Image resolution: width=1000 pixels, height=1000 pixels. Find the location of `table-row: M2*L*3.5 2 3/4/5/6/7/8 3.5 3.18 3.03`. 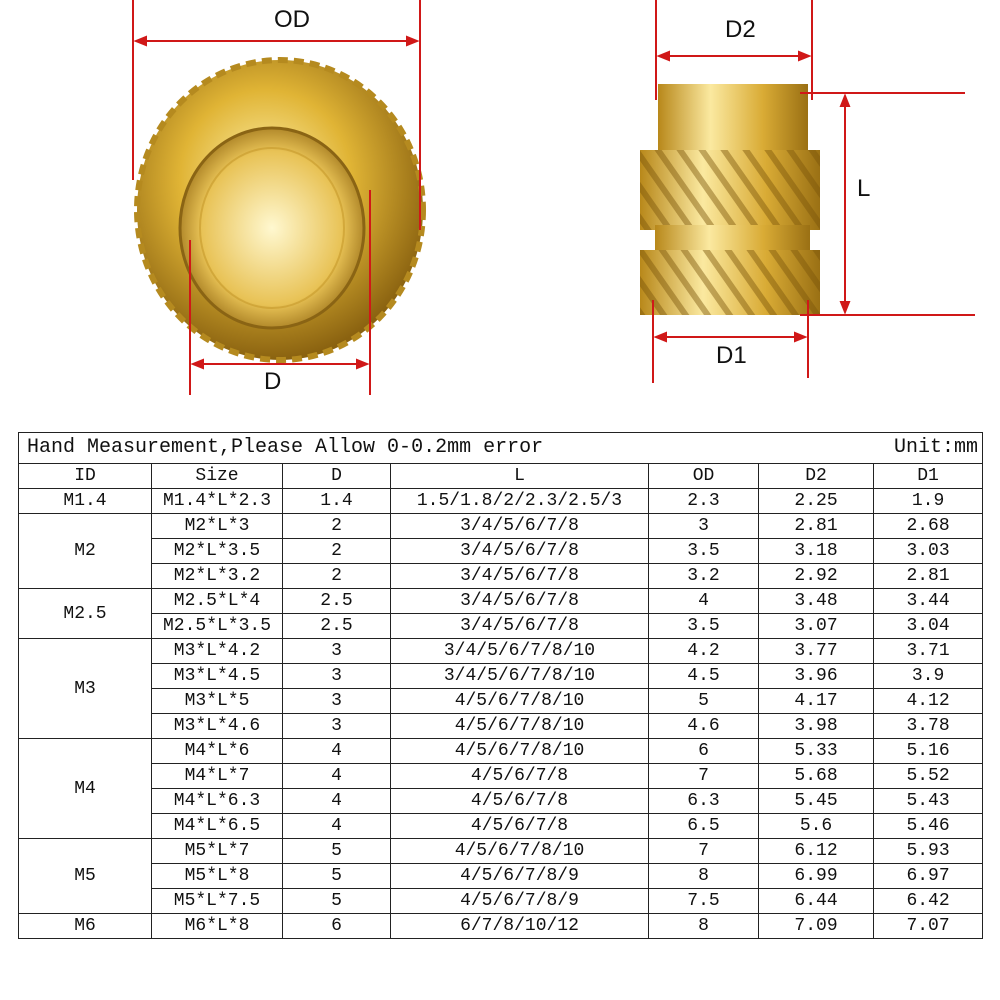

table-row: M2*L*3.5 2 3/4/5/6/7/8 3.5 3.18 3.03 is located at coordinates (501, 551).